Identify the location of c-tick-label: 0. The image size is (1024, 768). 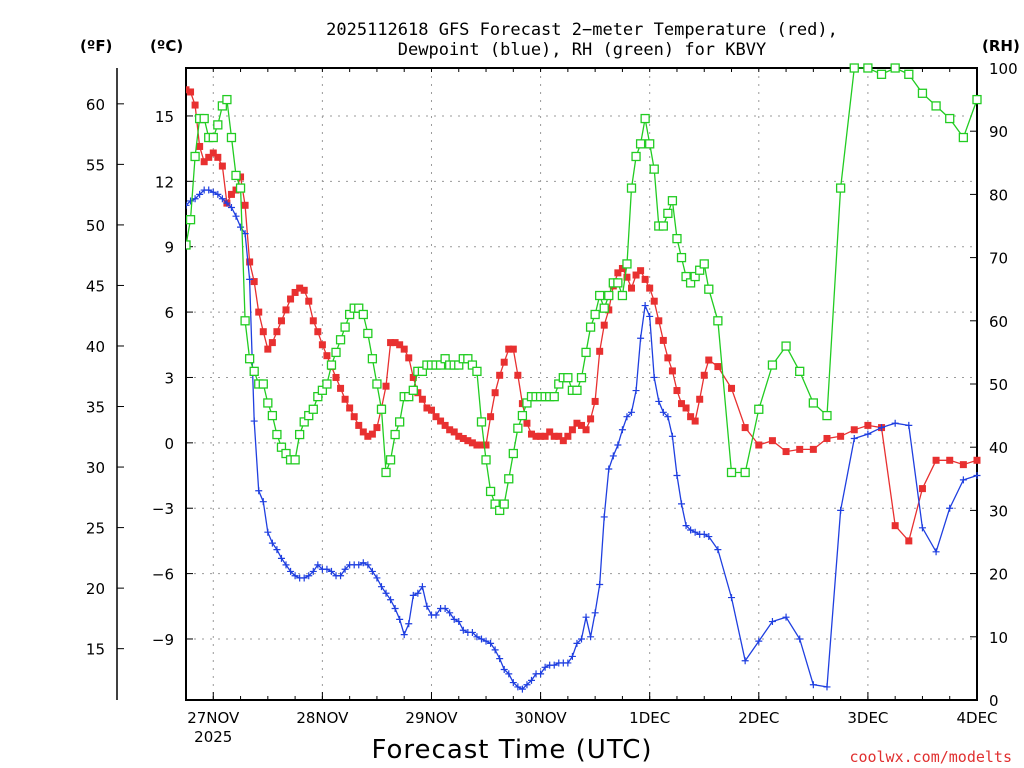
(169, 444).